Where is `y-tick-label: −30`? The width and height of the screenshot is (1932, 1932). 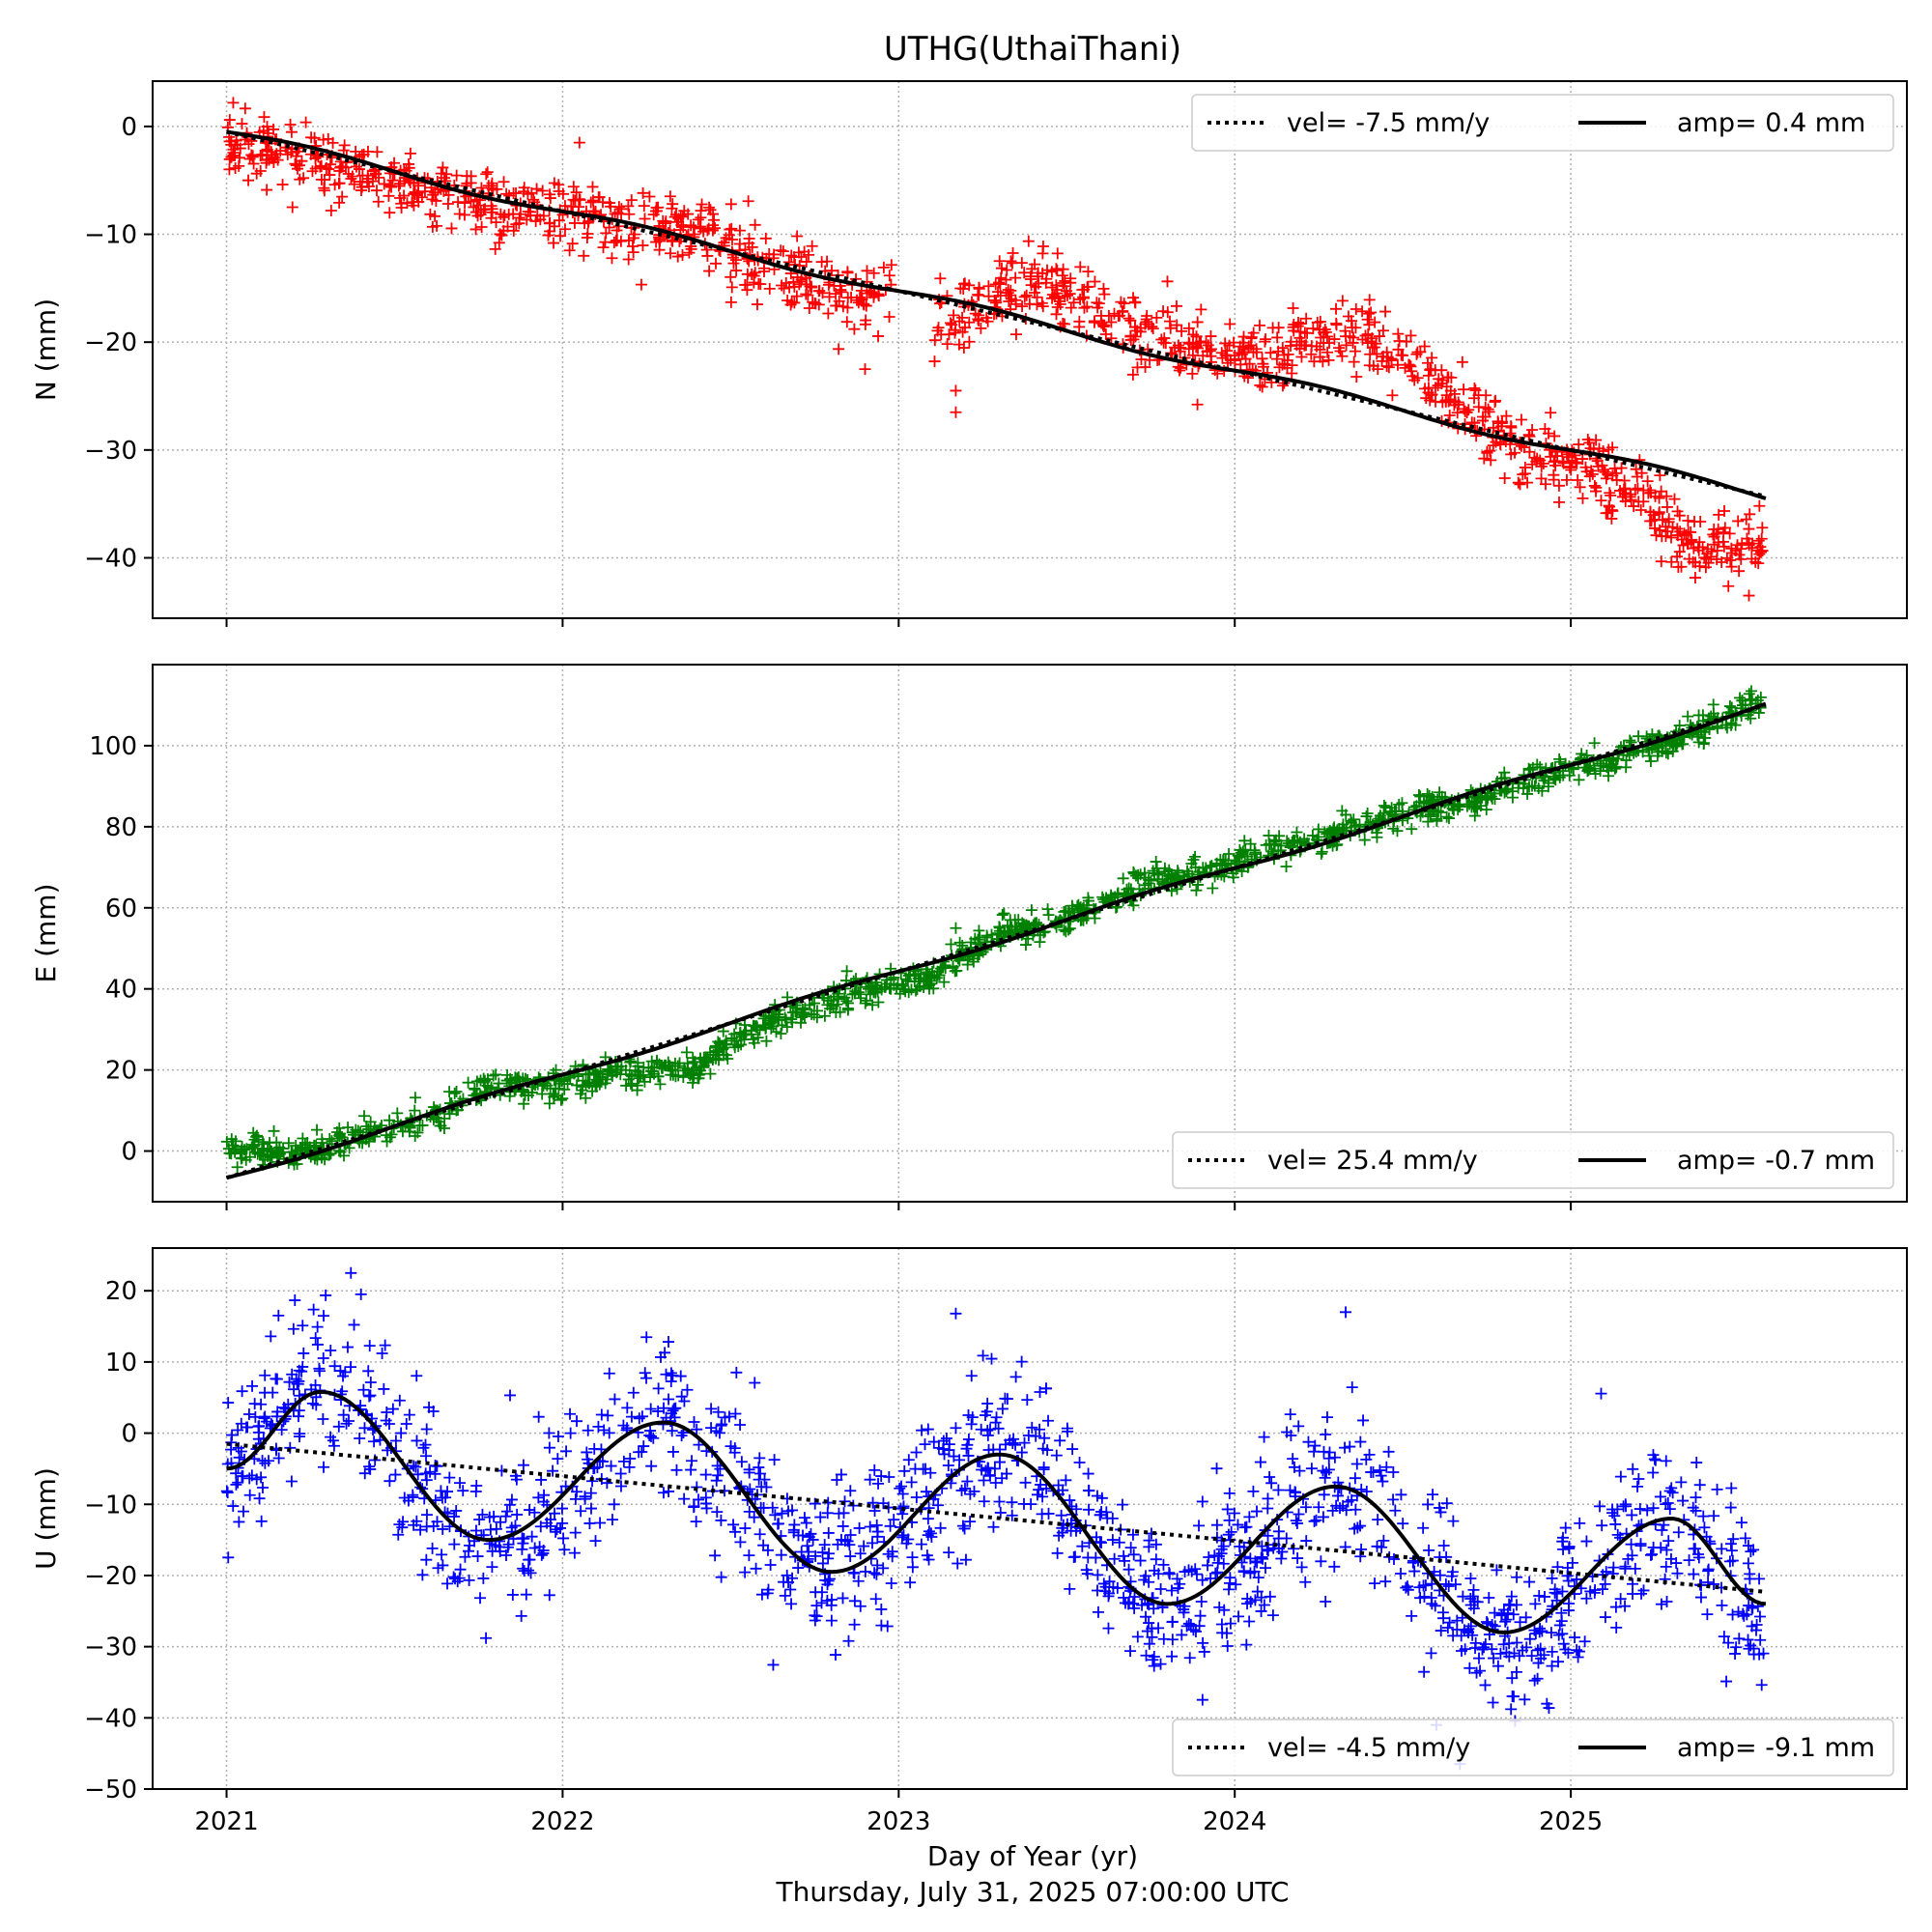 y-tick-label: −30 is located at coordinates (110, 451).